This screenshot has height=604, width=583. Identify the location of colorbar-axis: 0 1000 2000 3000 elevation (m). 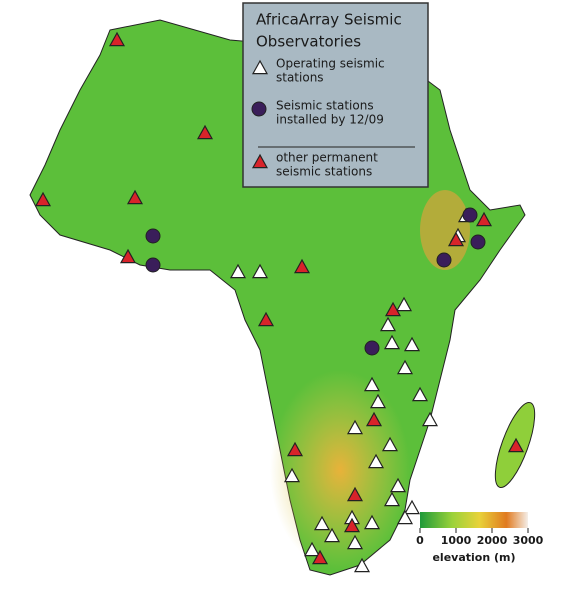
(480, 546).